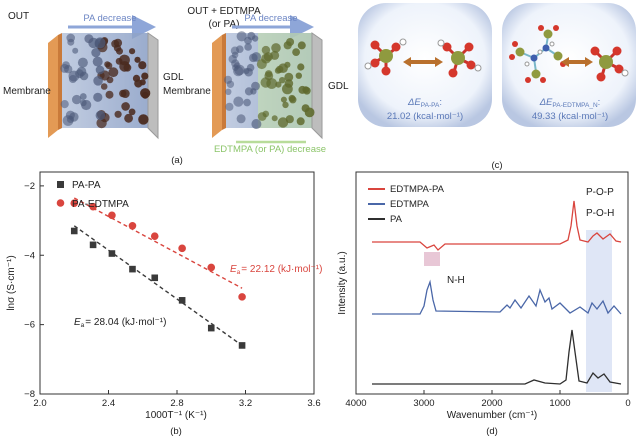  What do you see at coordinates (158, 274) in the screenshot?
I see `panel-b-points` at bounding box center [158, 274].